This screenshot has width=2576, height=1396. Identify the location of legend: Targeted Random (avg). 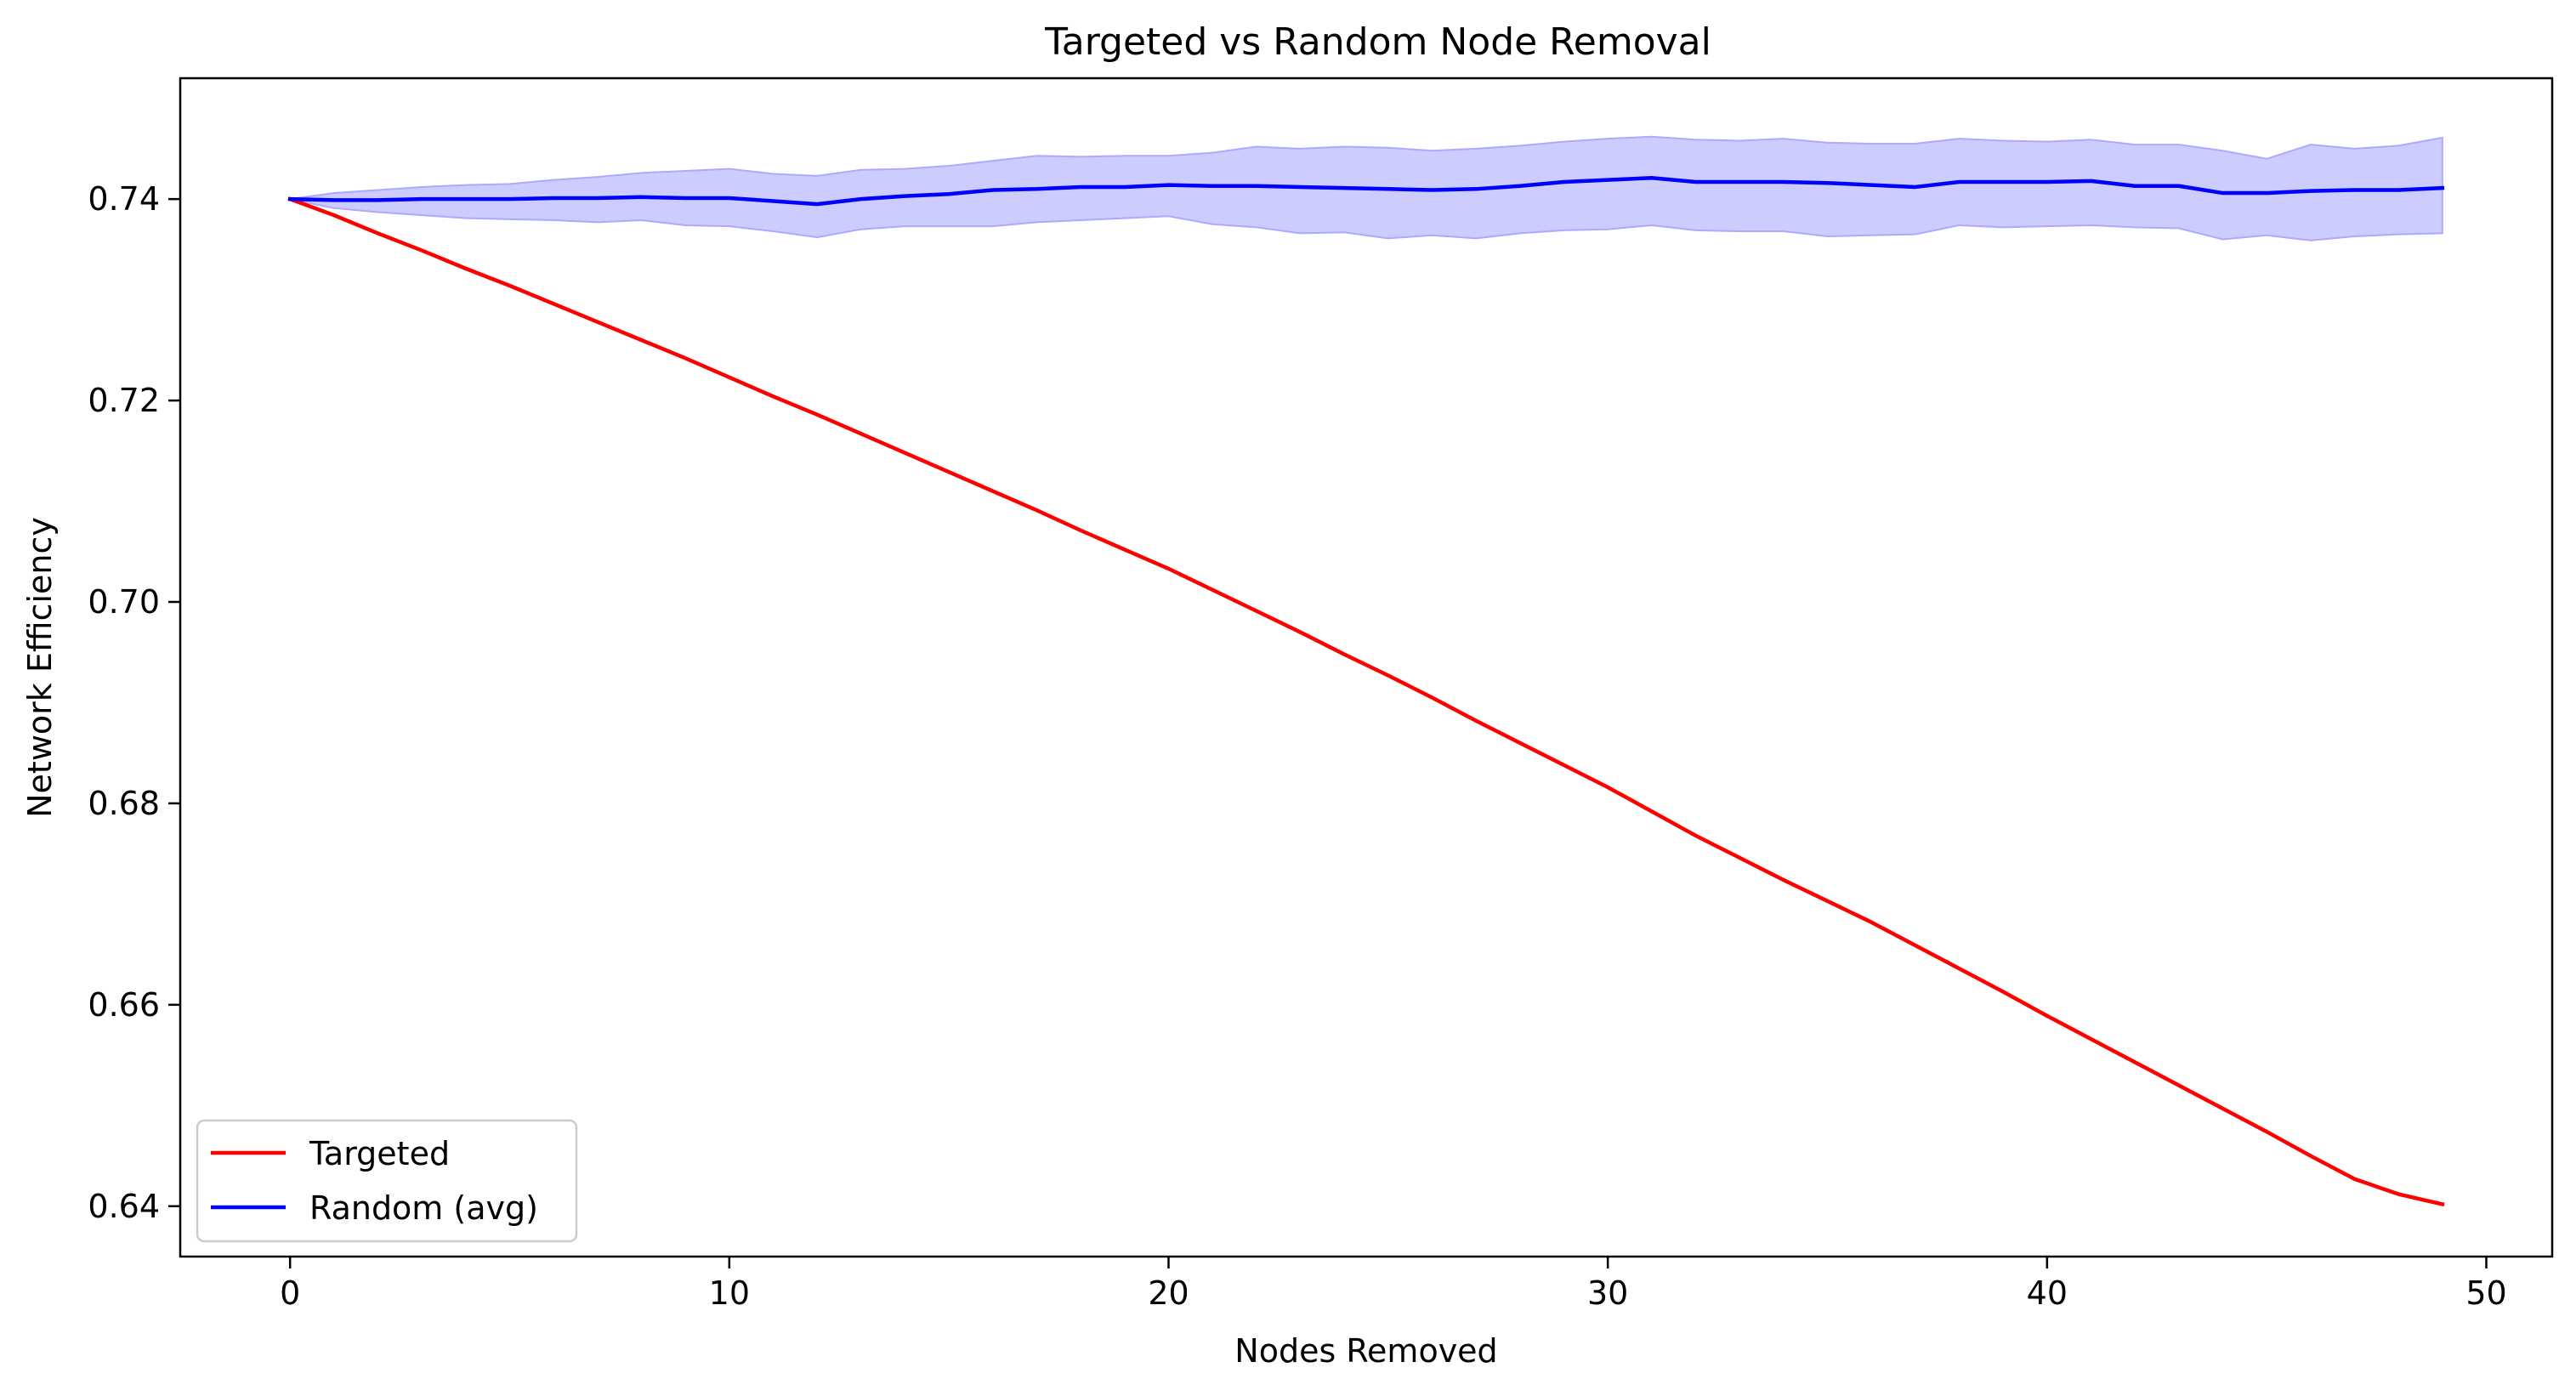
(387, 1181).